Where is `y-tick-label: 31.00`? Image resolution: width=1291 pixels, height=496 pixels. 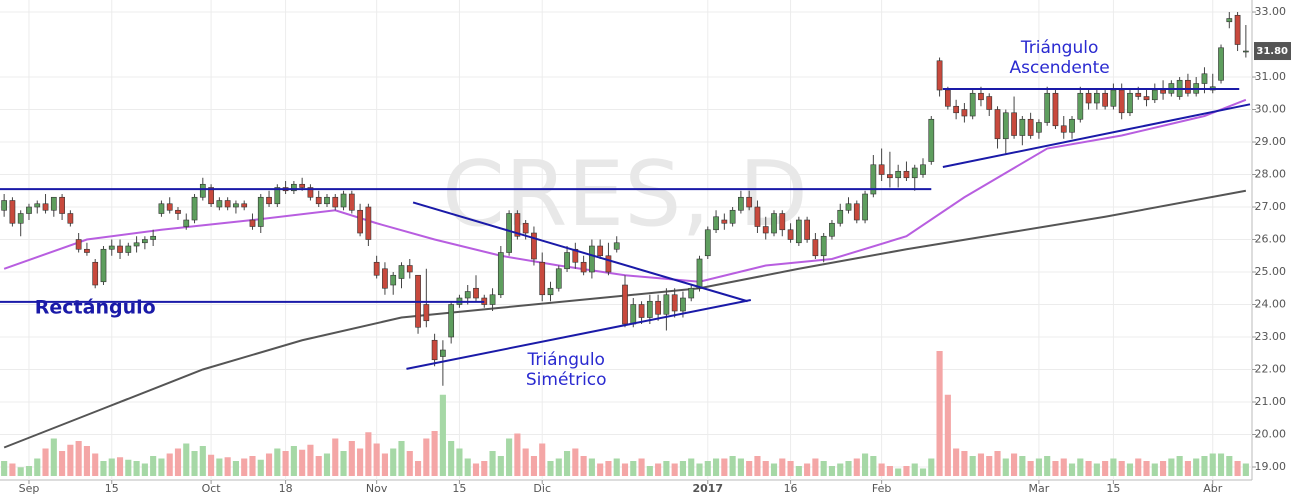 y-tick-label: 31.00 is located at coordinates (1271, 76).